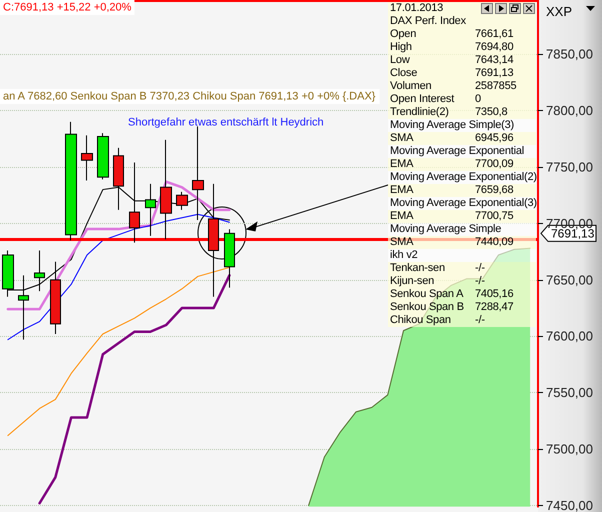  What do you see at coordinates (491, 112) in the screenshot?
I see `text: 7350,8` at bounding box center [491, 112].